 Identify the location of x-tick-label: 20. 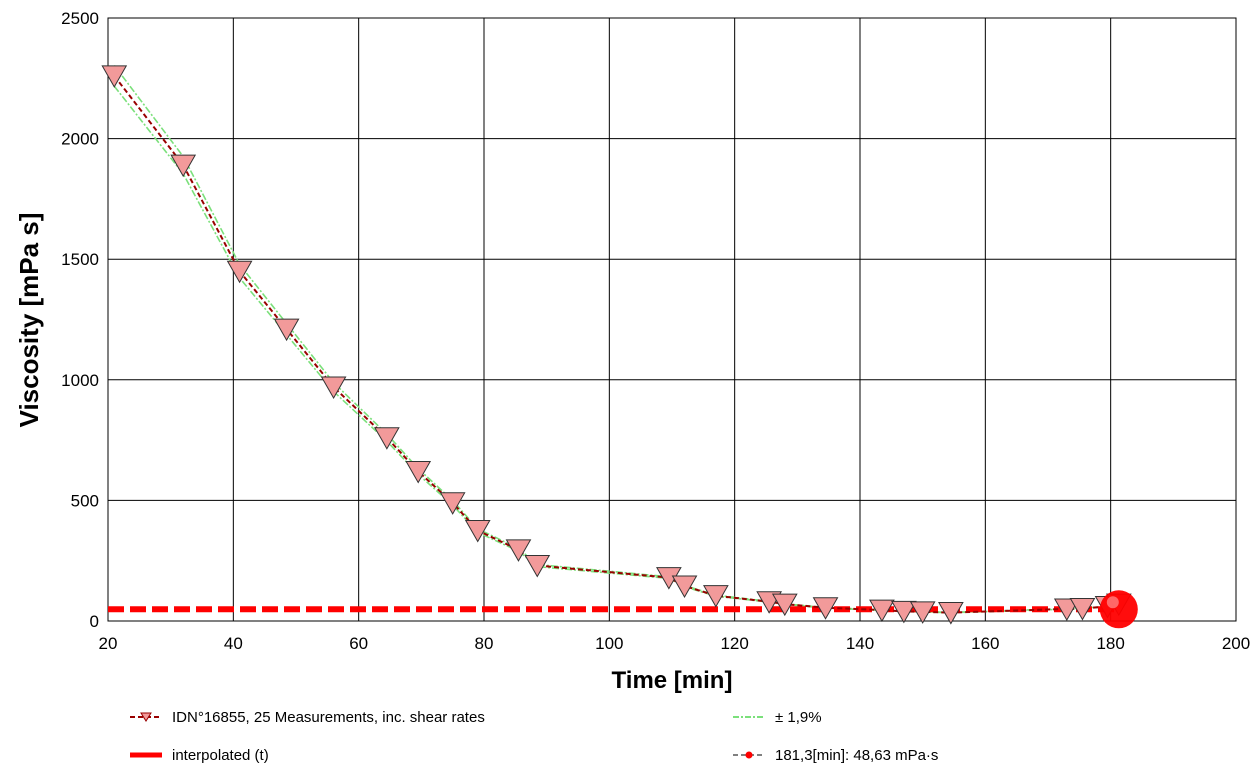
(108, 643).